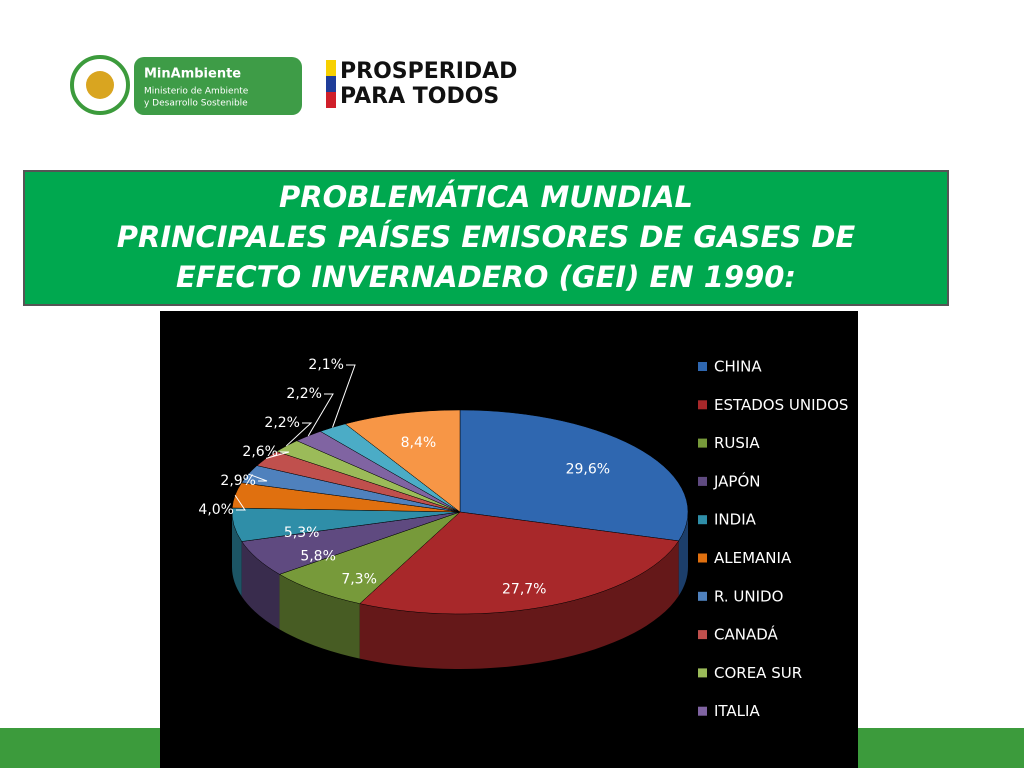 Image resolution: width=1024 pixels, height=773 pixels. Describe the element at coordinates (100, 85) in the screenshot. I see `crest-center` at that location.